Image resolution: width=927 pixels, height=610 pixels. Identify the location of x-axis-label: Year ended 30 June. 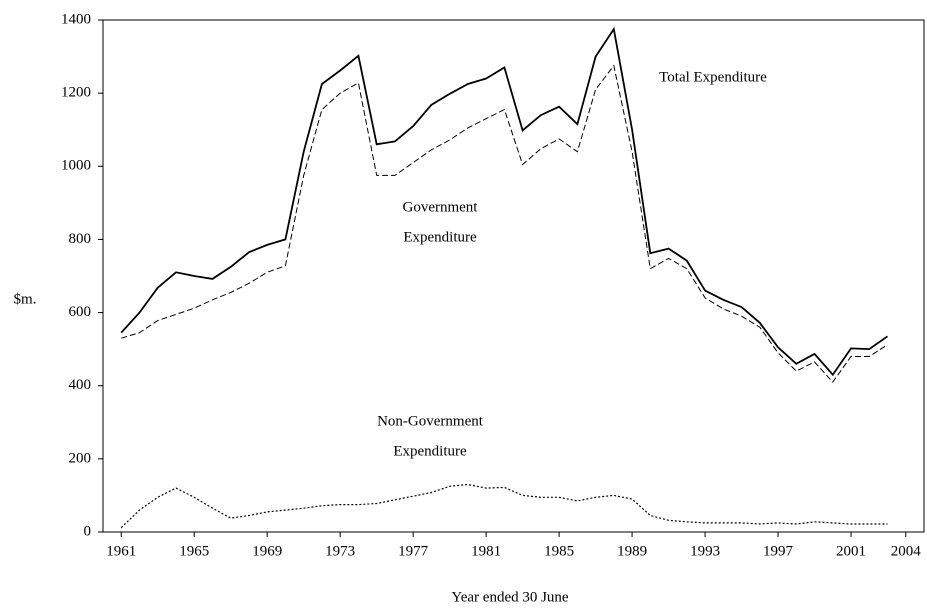
(510, 597).